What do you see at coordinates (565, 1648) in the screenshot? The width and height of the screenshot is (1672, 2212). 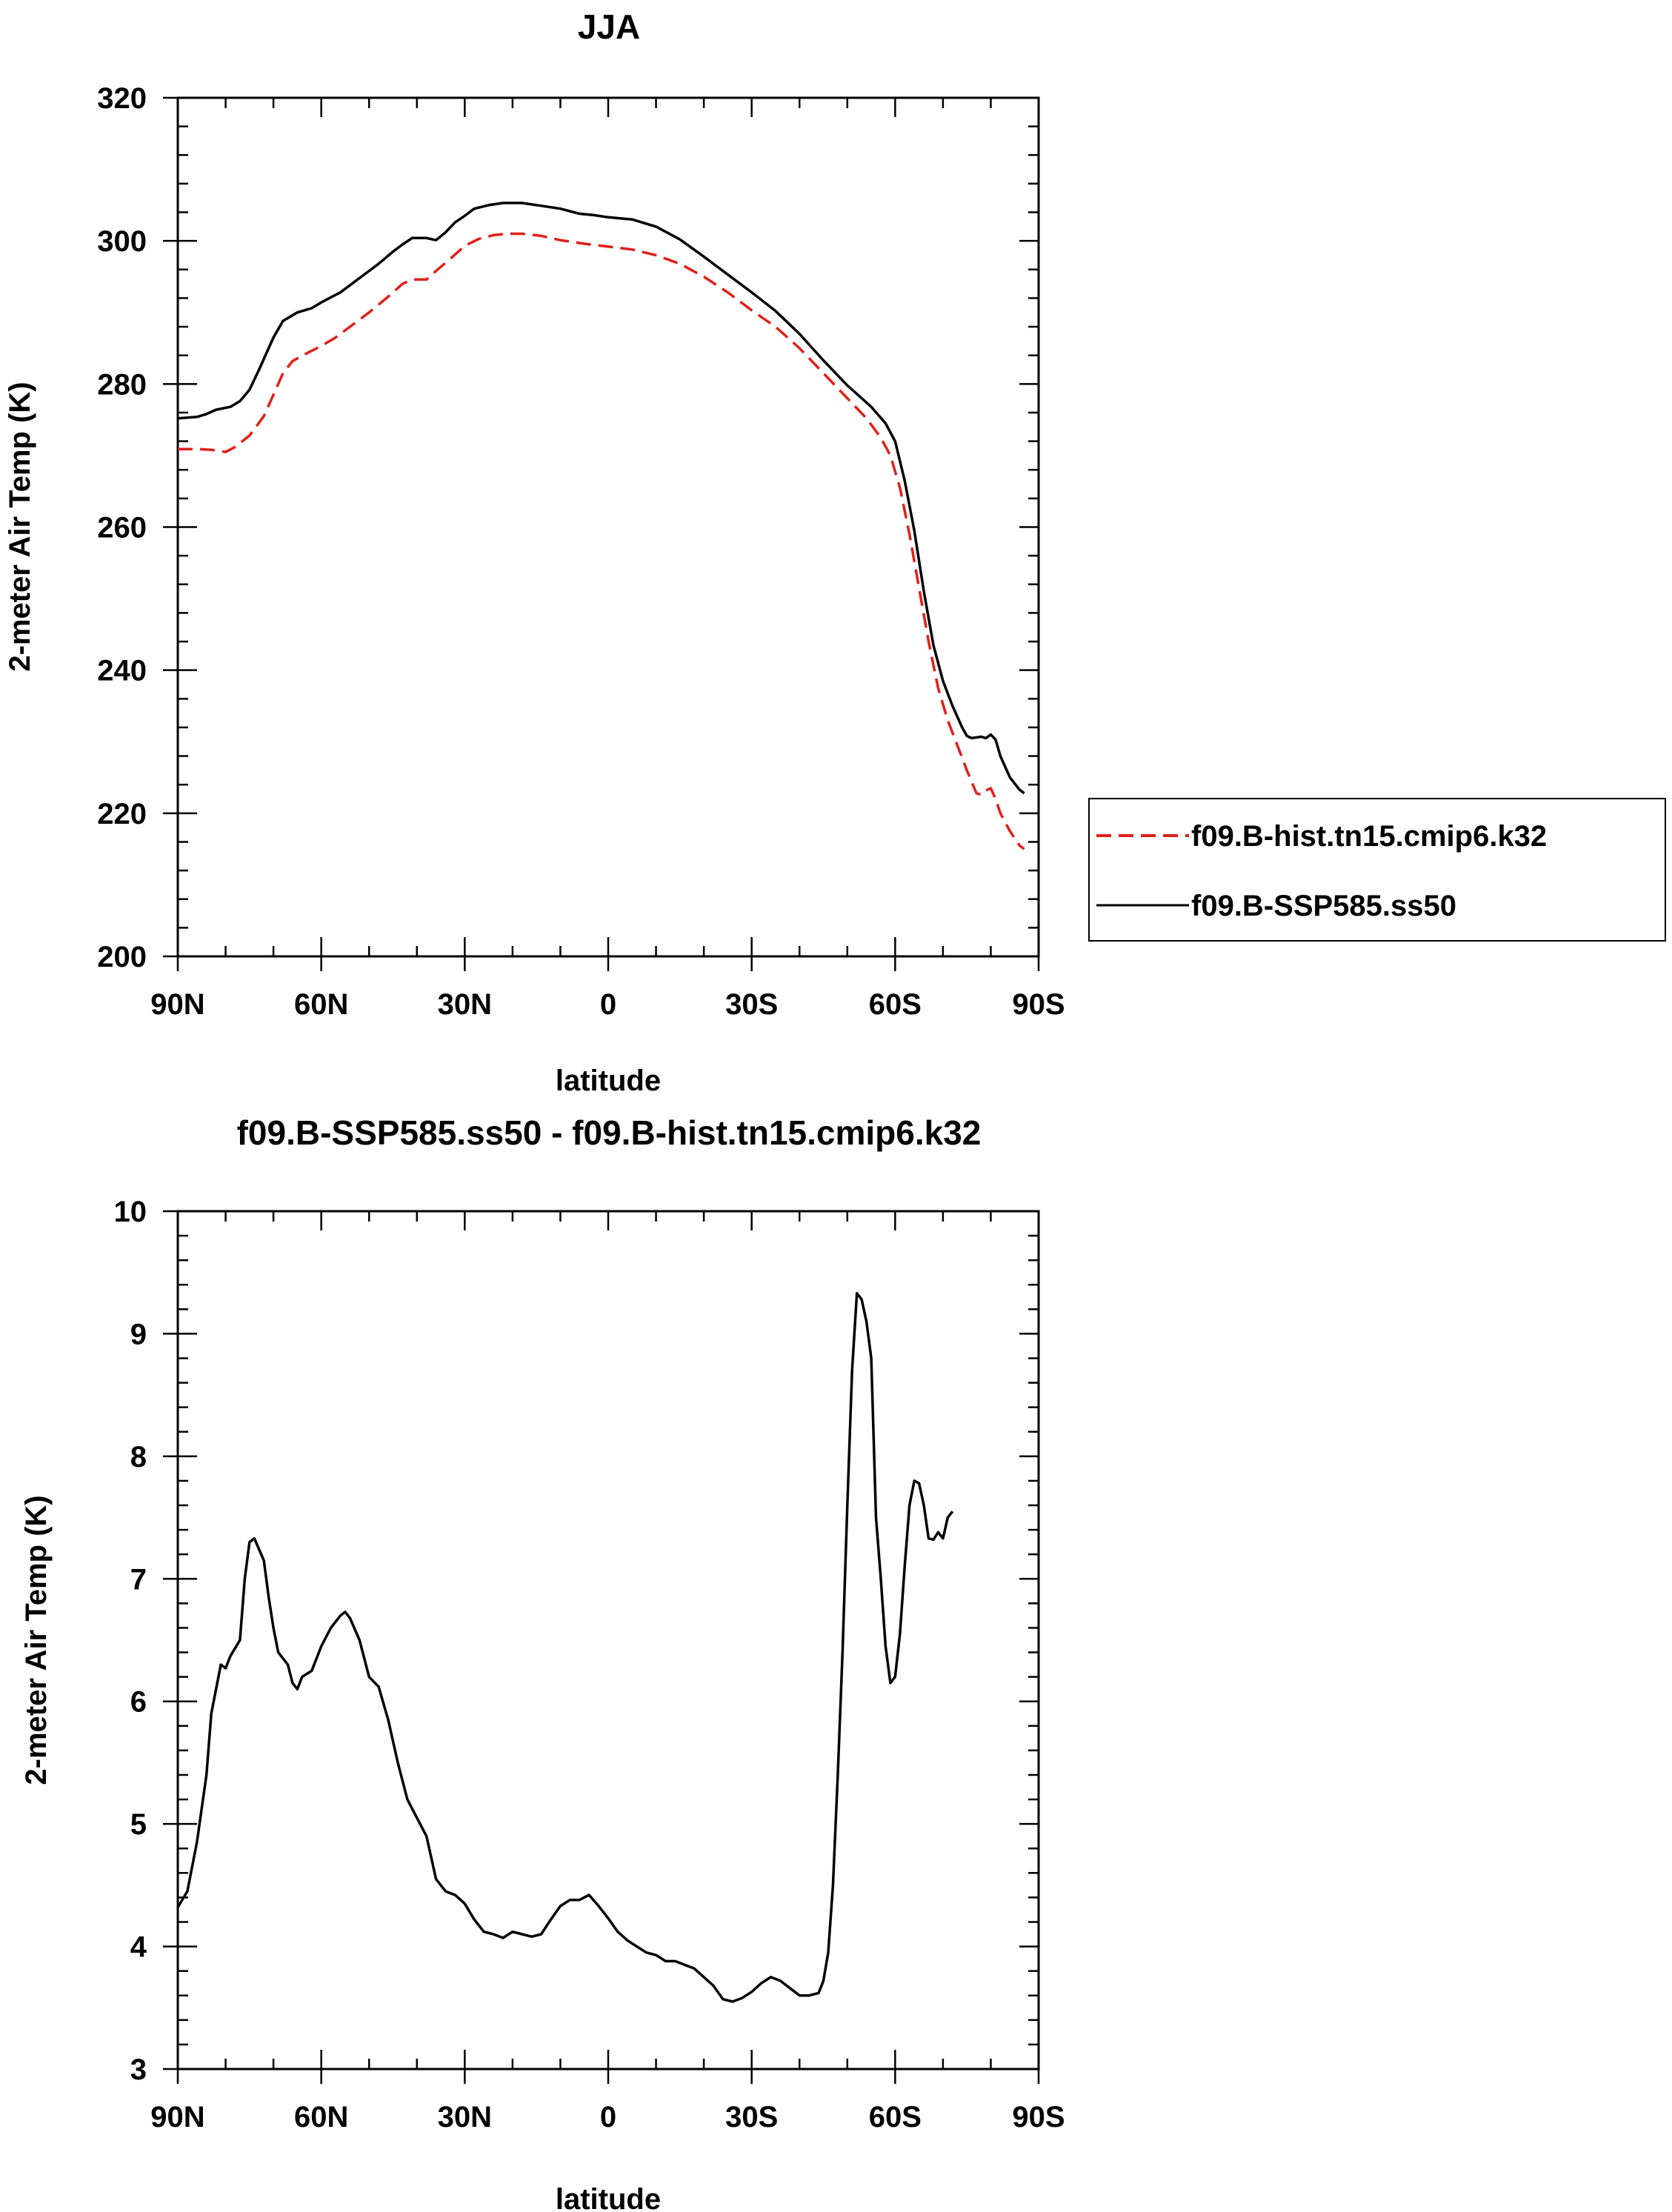 I see `series-line-difference` at bounding box center [565, 1648].